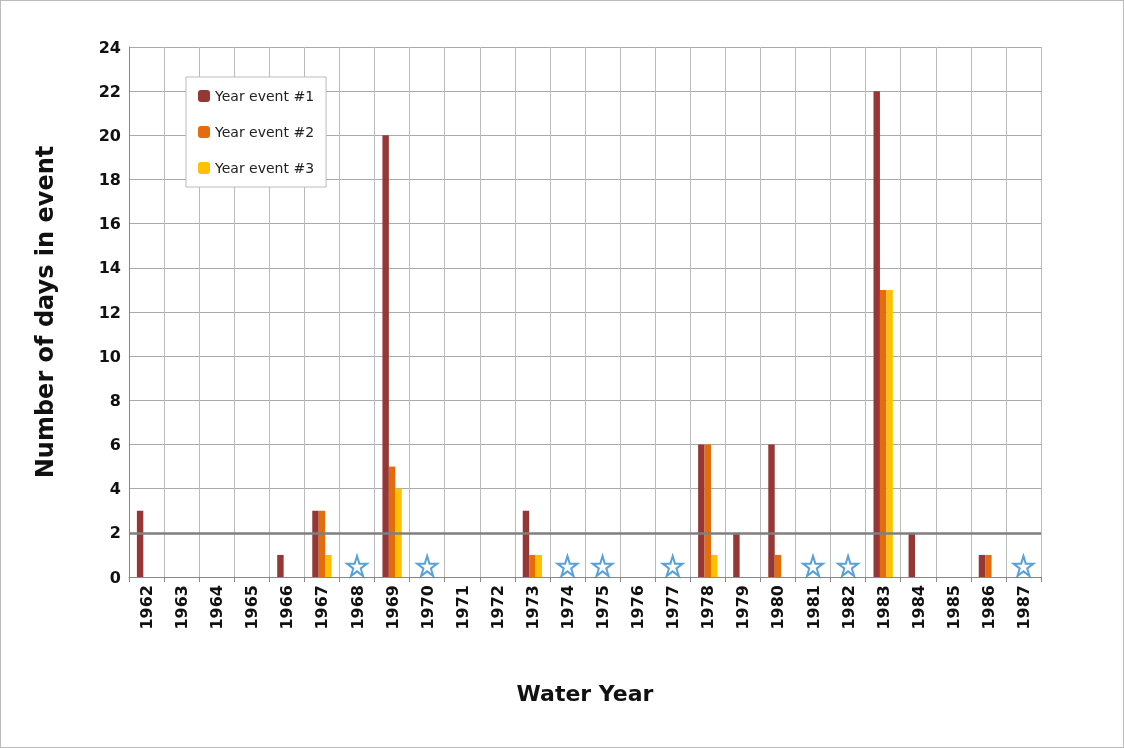 This screenshot has height=748, width=1124. I want to click on y-axis-title: Number of days in event, so click(45, 312).